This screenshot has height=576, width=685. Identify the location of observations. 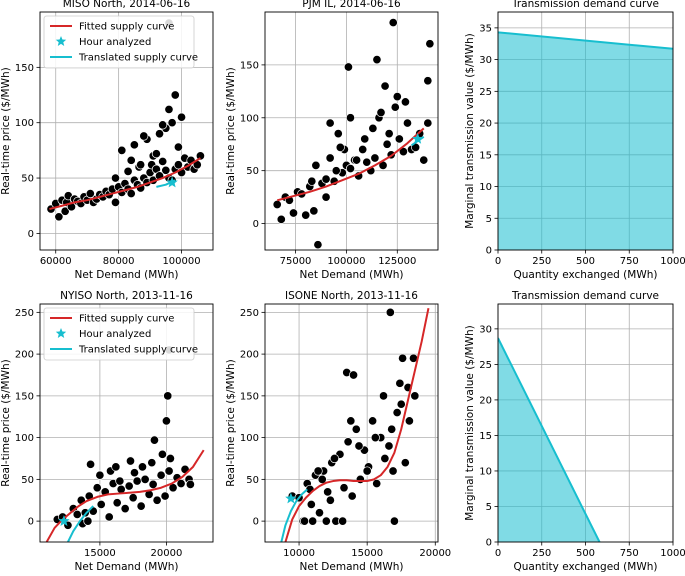
(353, 134).